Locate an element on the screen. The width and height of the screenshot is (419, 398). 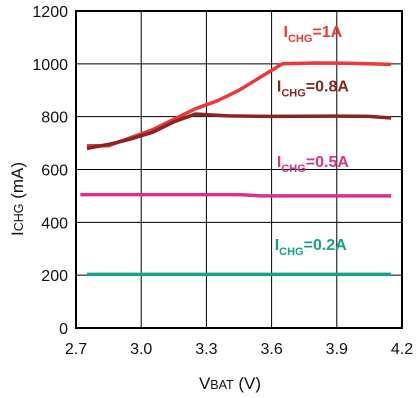
y-tick-label: 800 is located at coordinates (54, 118).